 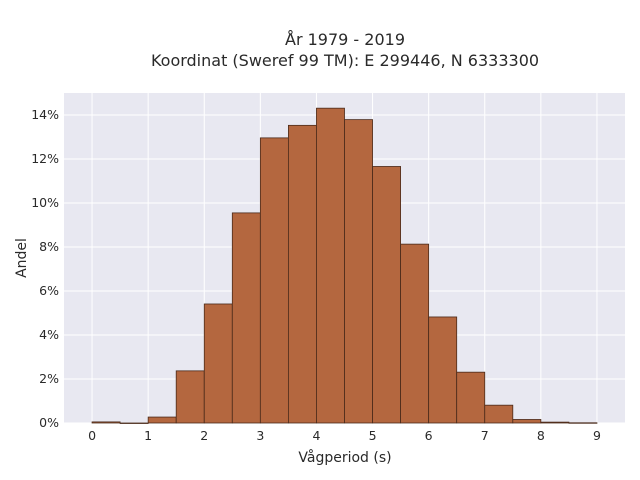 What do you see at coordinates (344, 457) in the screenshot?
I see `x-axis-label: Vågperiod (s)` at bounding box center [344, 457].